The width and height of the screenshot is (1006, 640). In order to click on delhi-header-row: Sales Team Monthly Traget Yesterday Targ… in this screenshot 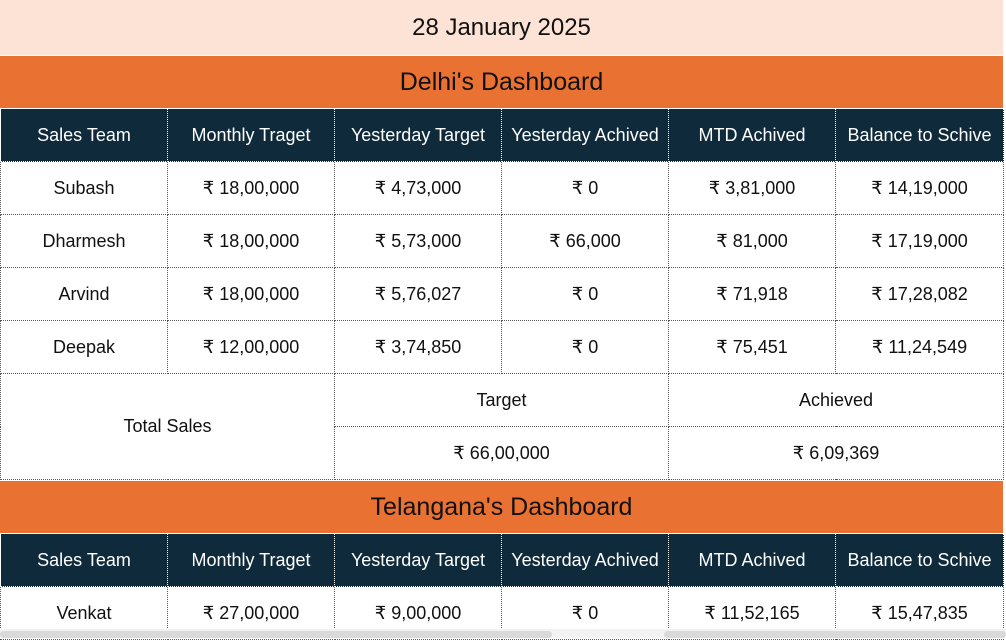, I will do `click(502, 135)`.